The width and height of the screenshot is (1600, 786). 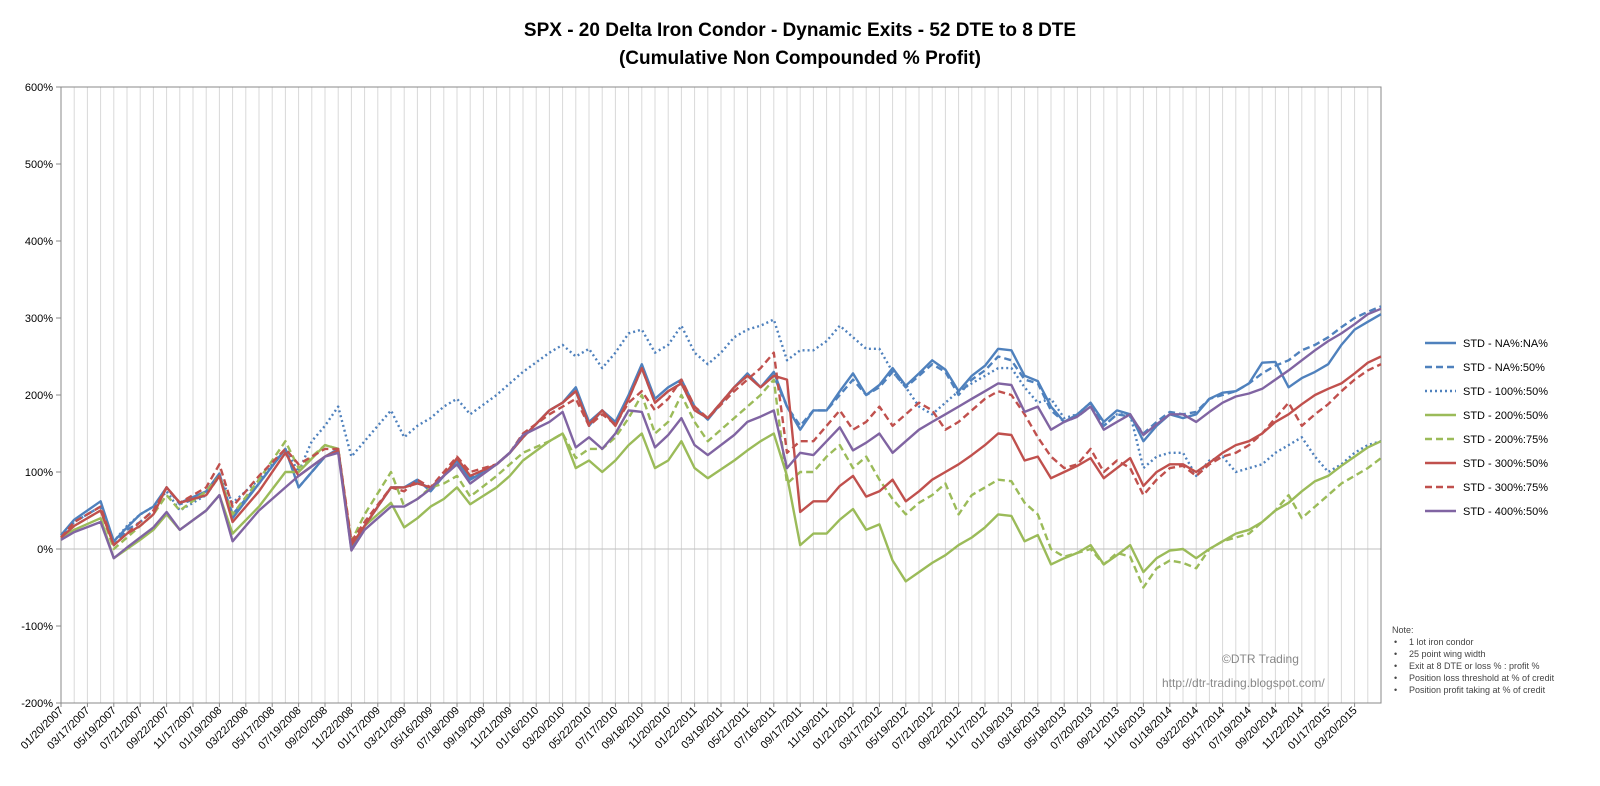 What do you see at coordinates (1260, 659) in the screenshot?
I see `watermark-copyright: ©DTR Trading` at bounding box center [1260, 659].